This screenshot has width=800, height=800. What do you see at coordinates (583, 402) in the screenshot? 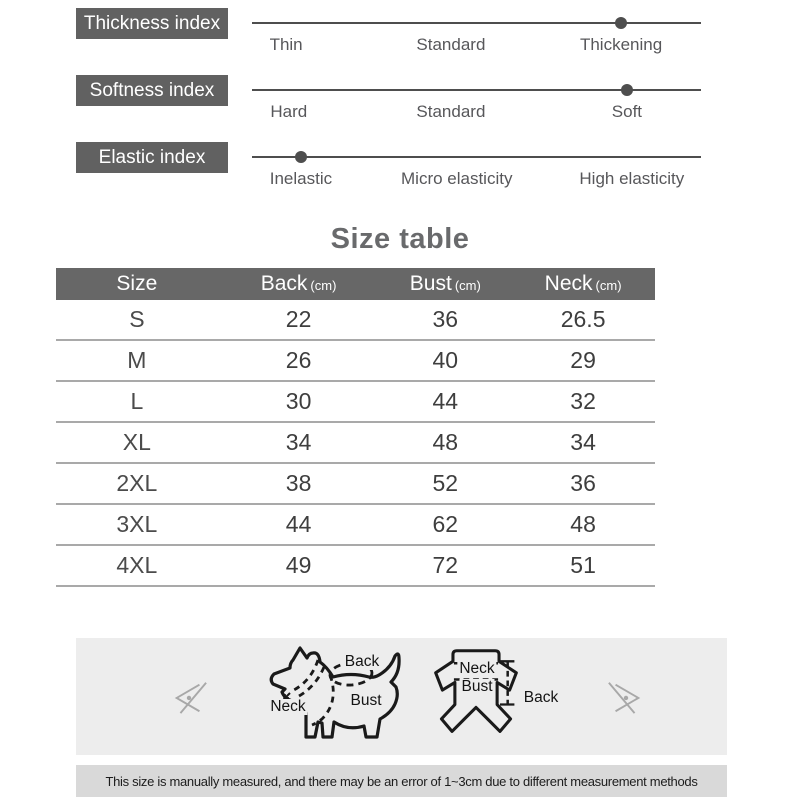
I see `neck-cell: 32` at bounding box center [583, 402].